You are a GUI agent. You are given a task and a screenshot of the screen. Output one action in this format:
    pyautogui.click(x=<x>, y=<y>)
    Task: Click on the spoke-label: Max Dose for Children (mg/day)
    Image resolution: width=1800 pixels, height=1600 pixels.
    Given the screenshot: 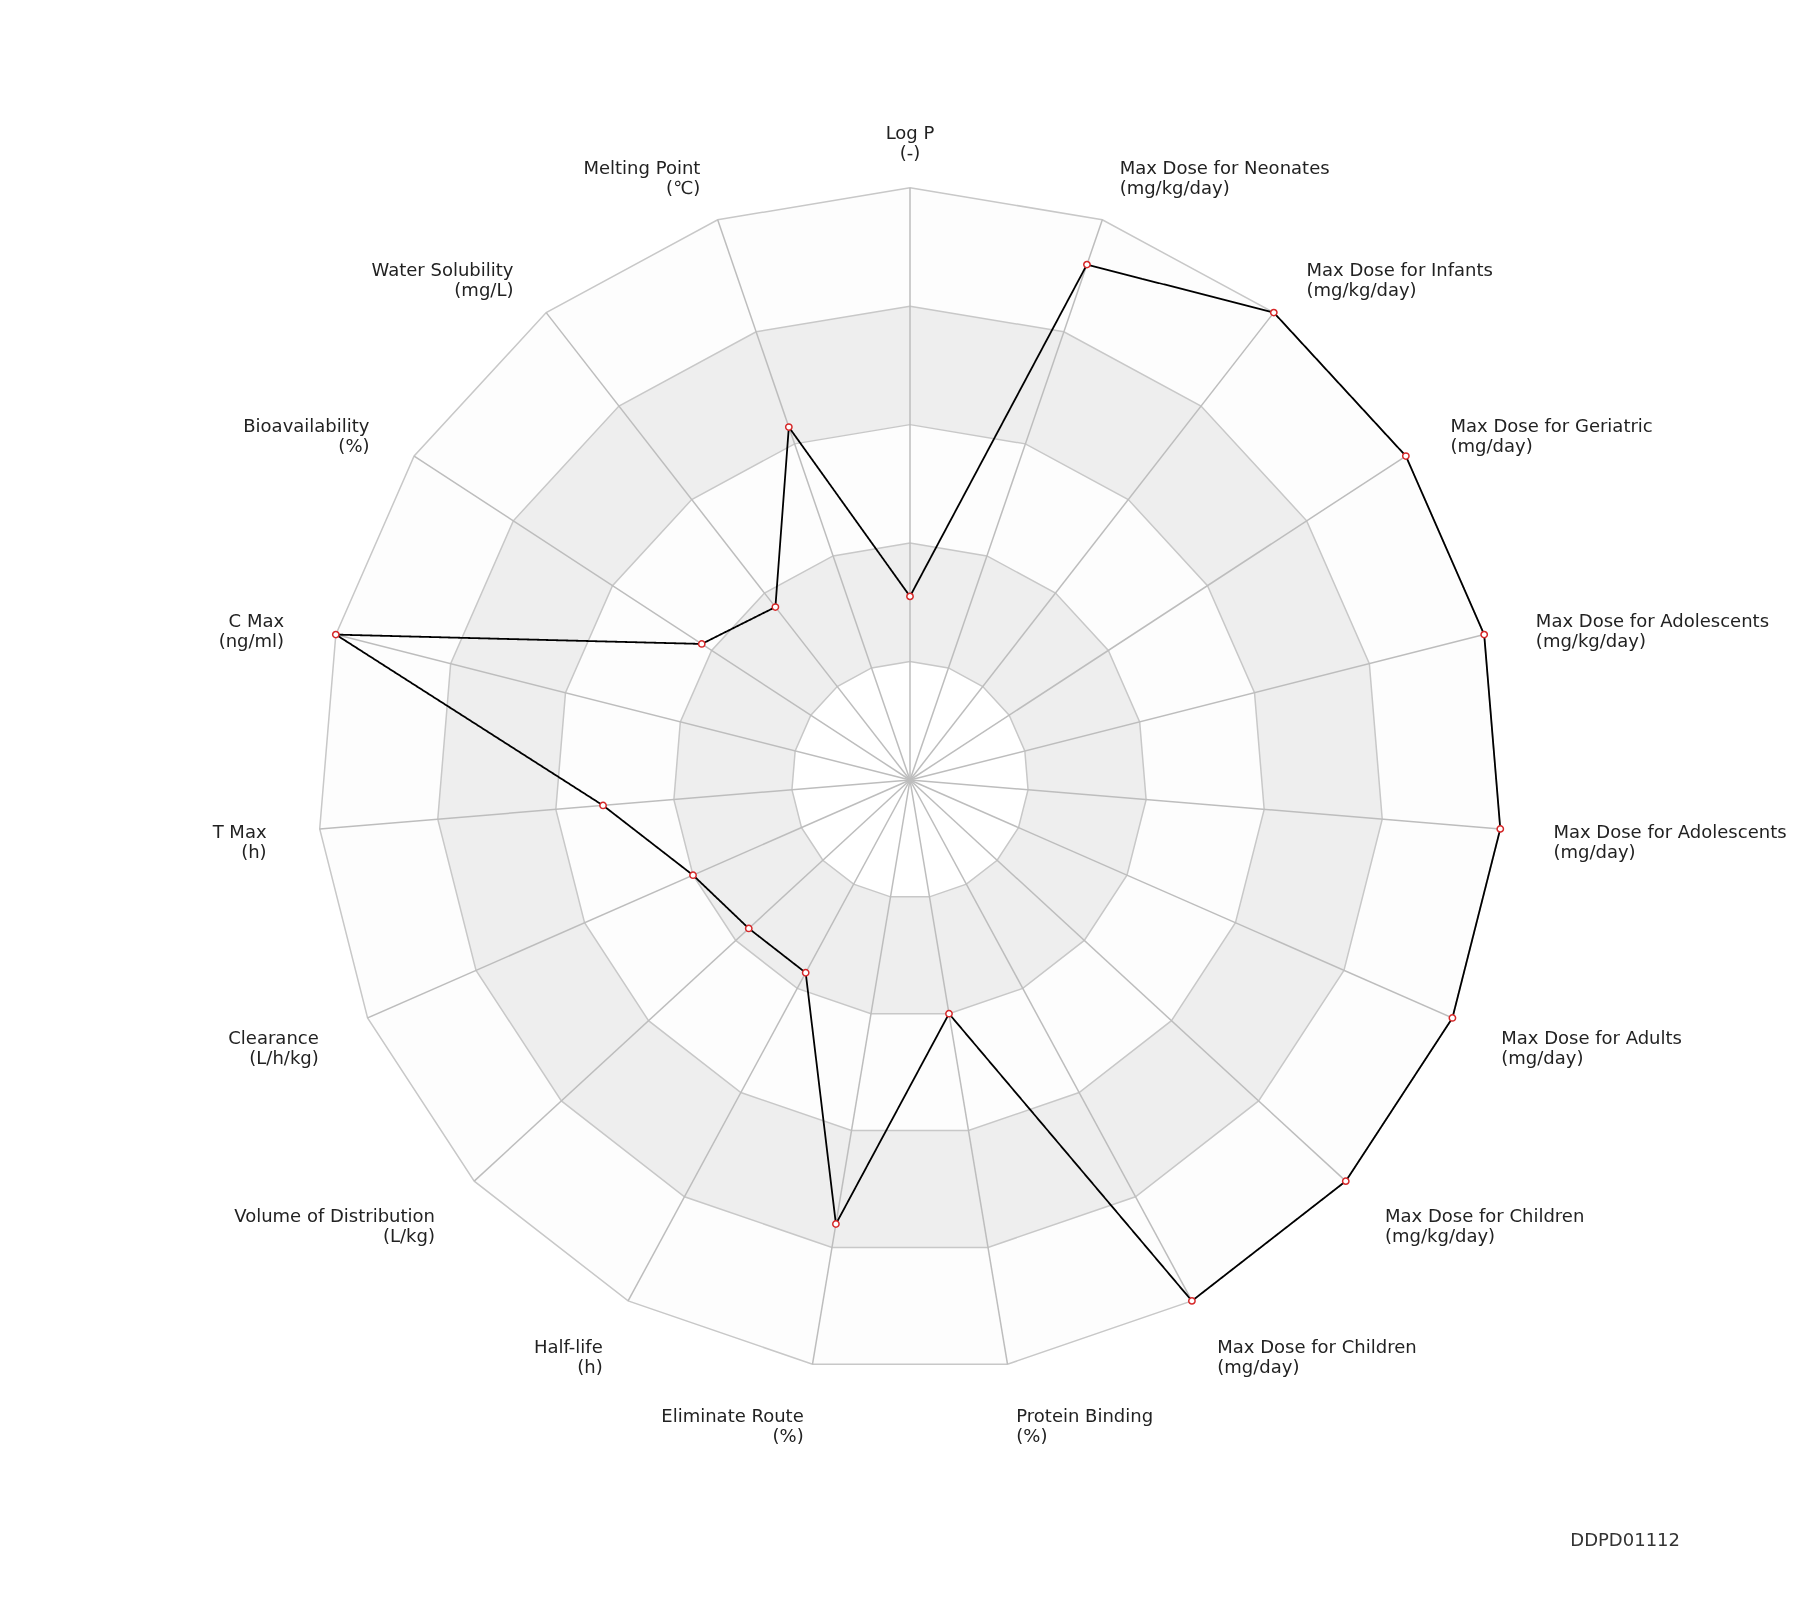 What is the action you would take?
    pyautogui.click(x=1317, y=1356)
    